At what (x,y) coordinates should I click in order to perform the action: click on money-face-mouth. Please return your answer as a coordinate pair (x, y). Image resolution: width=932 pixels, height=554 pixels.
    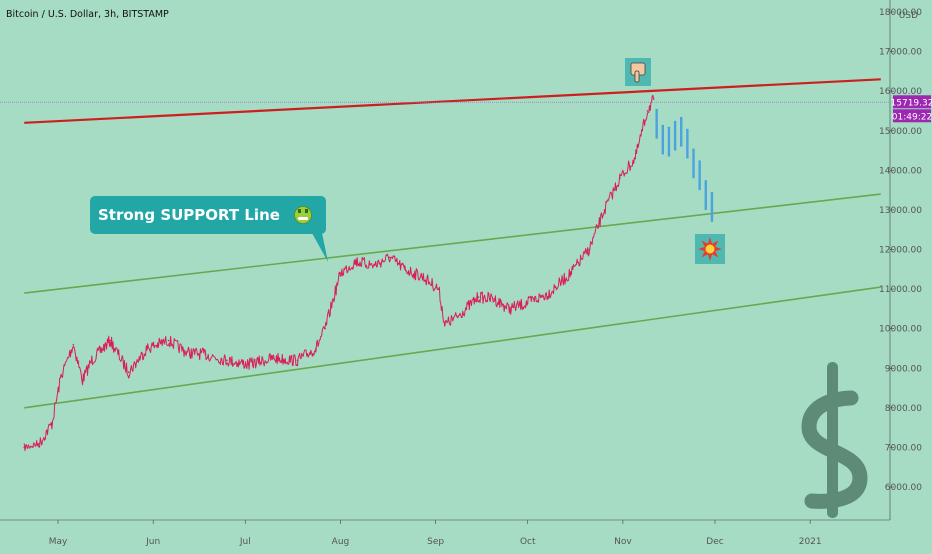
    Looking at the image, I should click on (303, 218).